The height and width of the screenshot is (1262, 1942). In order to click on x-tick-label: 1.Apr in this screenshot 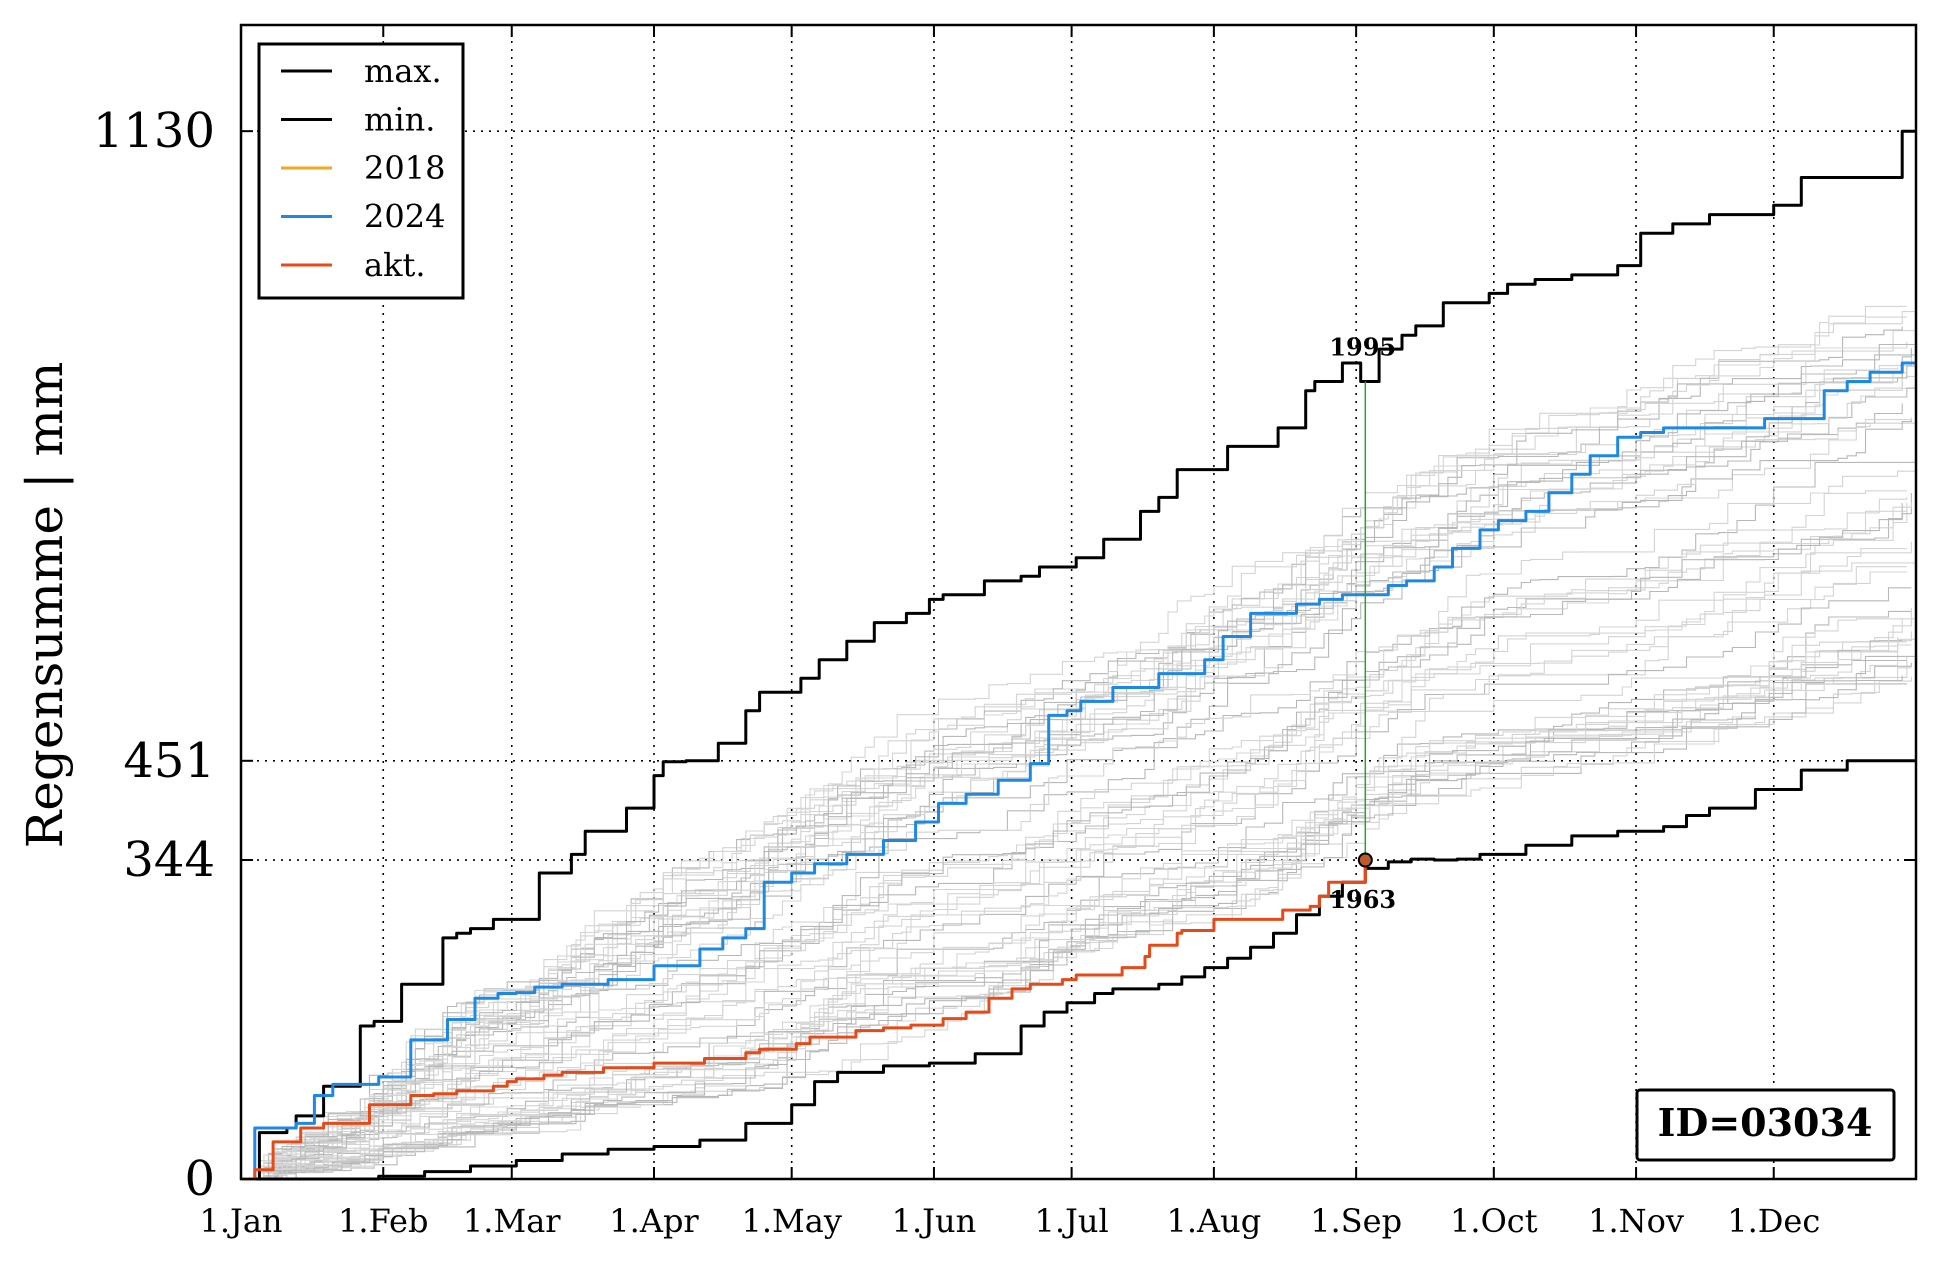, I will do `click(654, 1221)`.